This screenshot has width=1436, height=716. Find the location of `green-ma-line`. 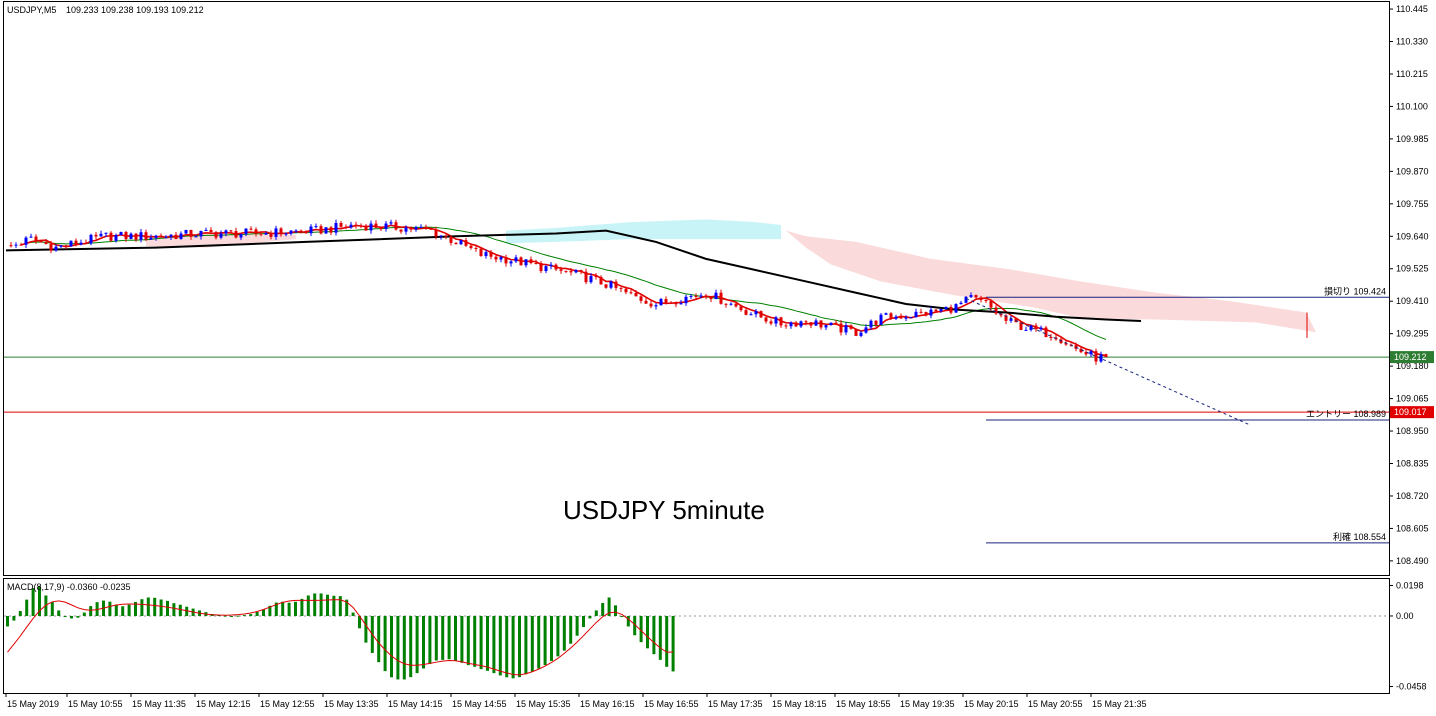

green-ma-line is located at coordinates (566, 283).